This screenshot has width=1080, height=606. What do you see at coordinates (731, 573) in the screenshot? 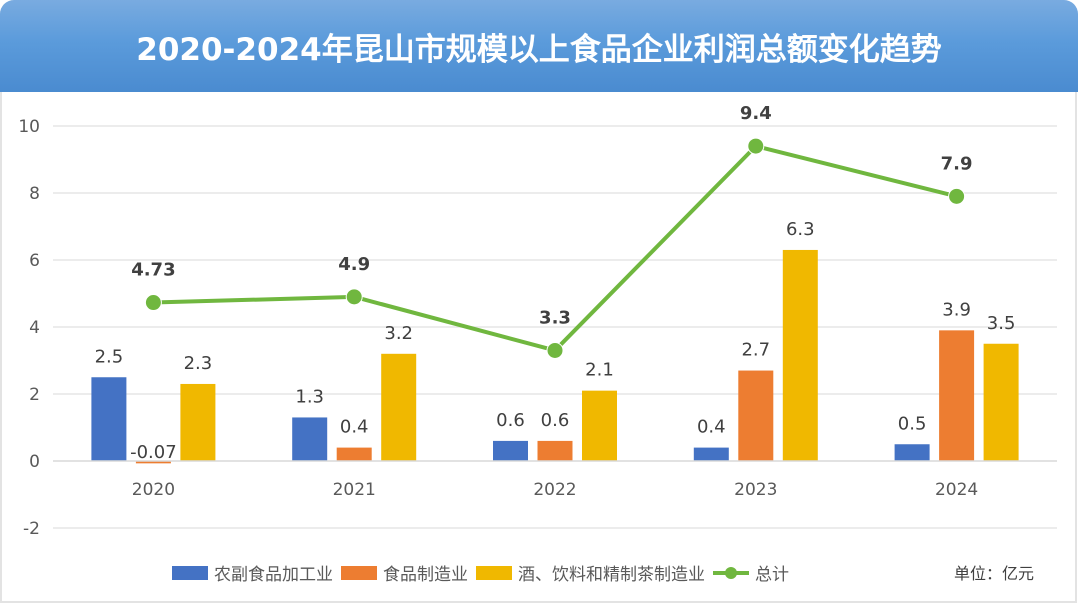
I see `legend-swatch-total` at bounding box center [731, 573].